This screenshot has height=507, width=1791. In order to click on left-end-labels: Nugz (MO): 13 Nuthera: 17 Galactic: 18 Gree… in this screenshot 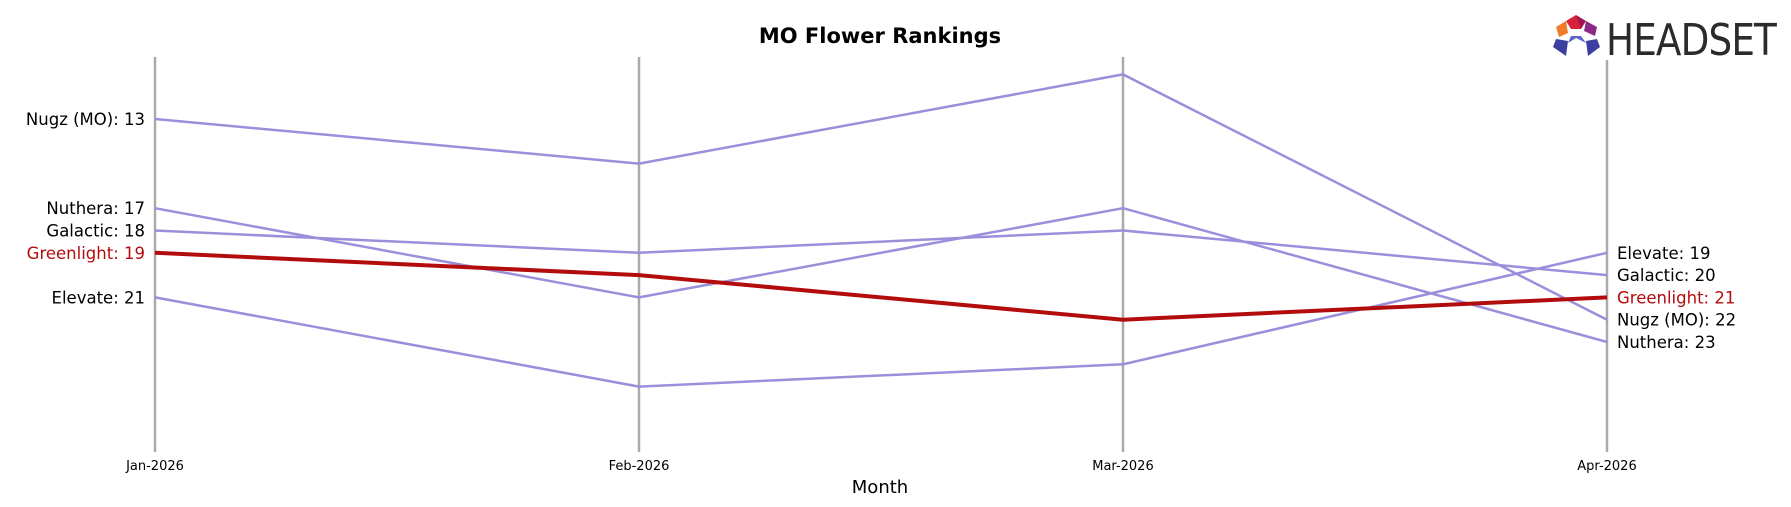, I will do `click(85, 208)`.